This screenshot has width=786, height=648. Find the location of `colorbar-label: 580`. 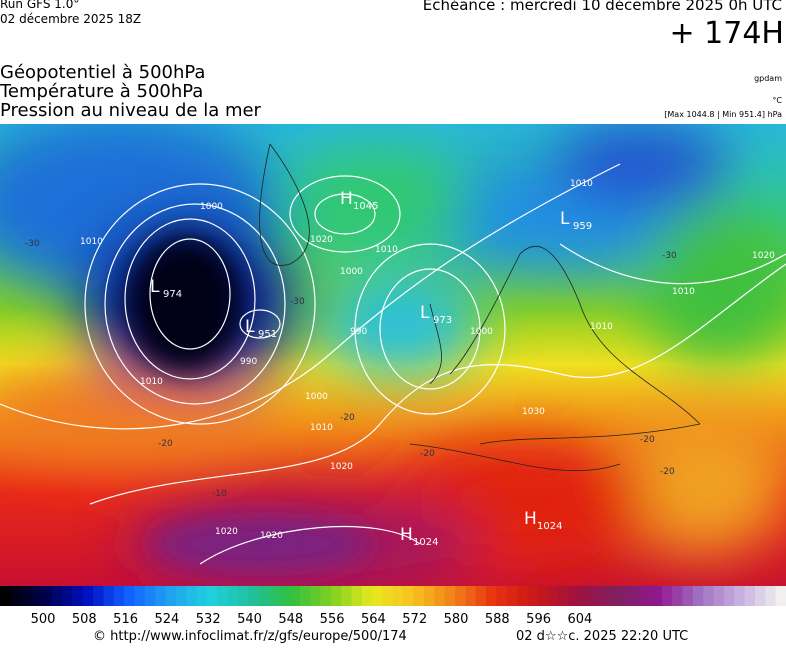

colorbar-label: 580 is located at coordinates (456, 619).